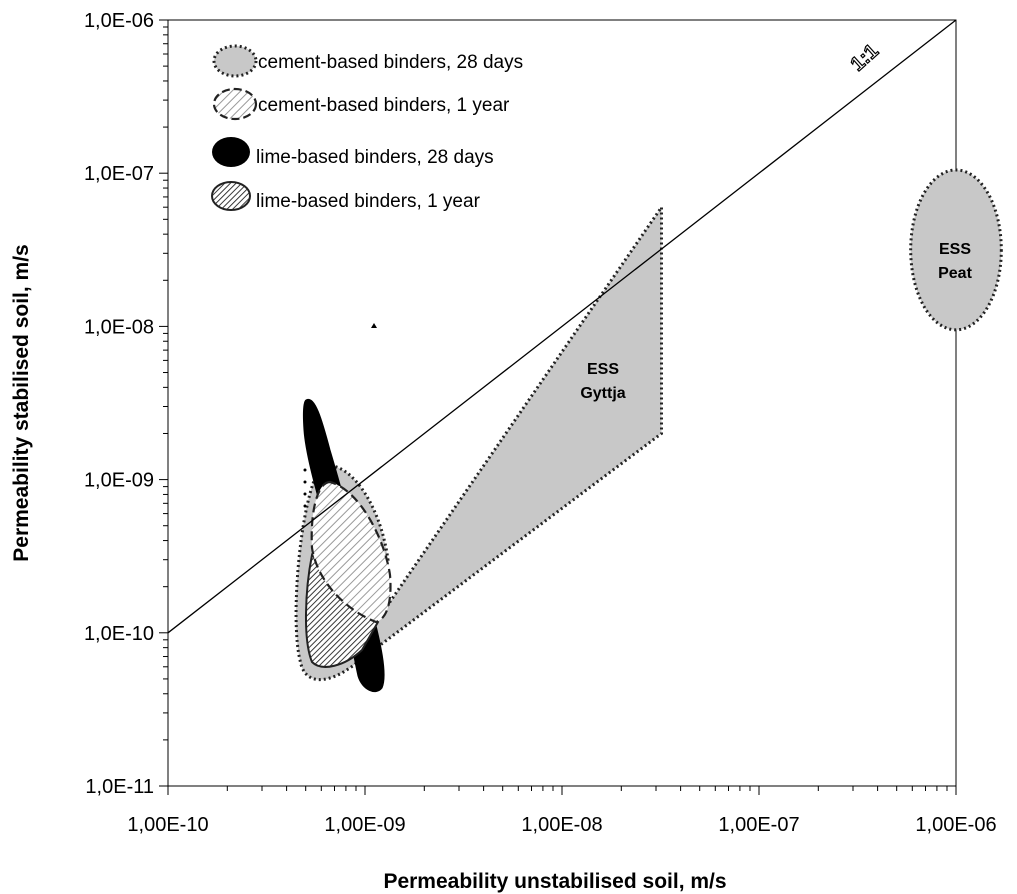  I want to click on y-axis-title: Permeability stabilised soil, m/s, so click(21, 402).